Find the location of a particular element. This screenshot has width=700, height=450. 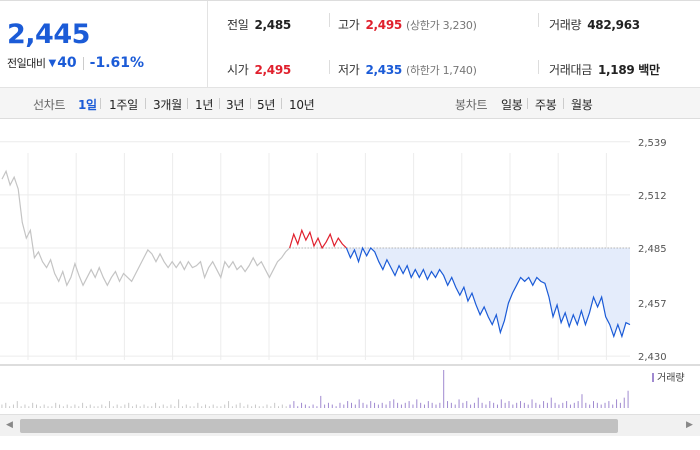

prev-close-label: 전일 is located at coordinates (238, 25).